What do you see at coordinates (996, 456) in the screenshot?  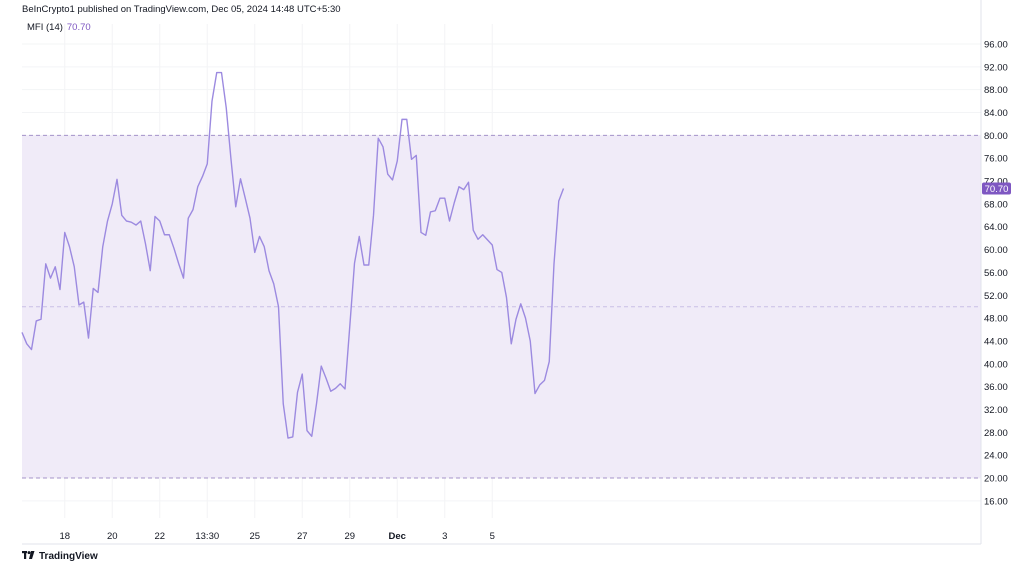 I see `y-tick-label: 24.00` at bounding box center [996, 456].